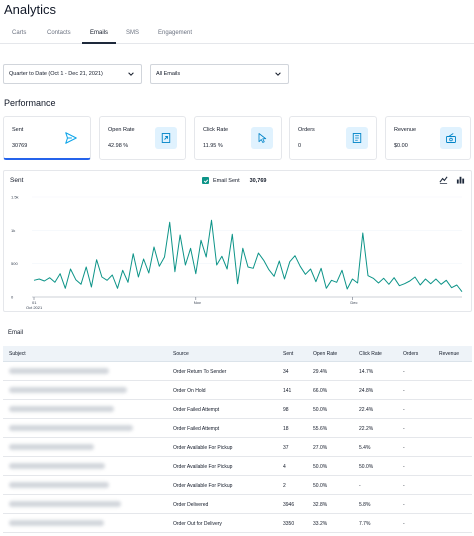 The width and height of the screenshot is (474, 536). What do you see at coordinates (200, 372) in the screenshot?
I see `cell-source: Order Return To Sender` at bounding box center [200, 372].